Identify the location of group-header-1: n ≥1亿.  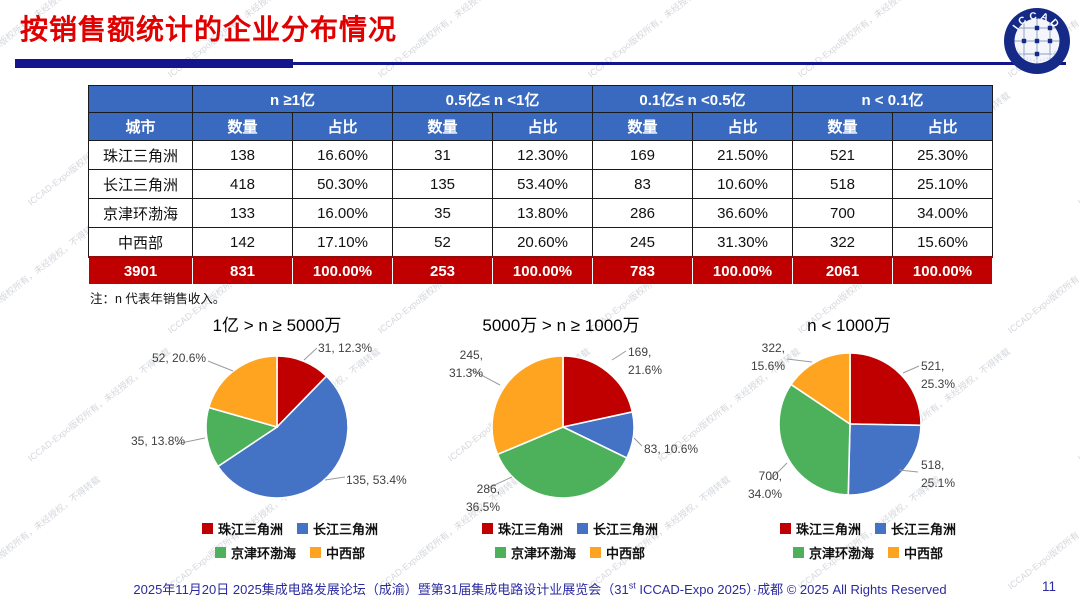
(292, 99).